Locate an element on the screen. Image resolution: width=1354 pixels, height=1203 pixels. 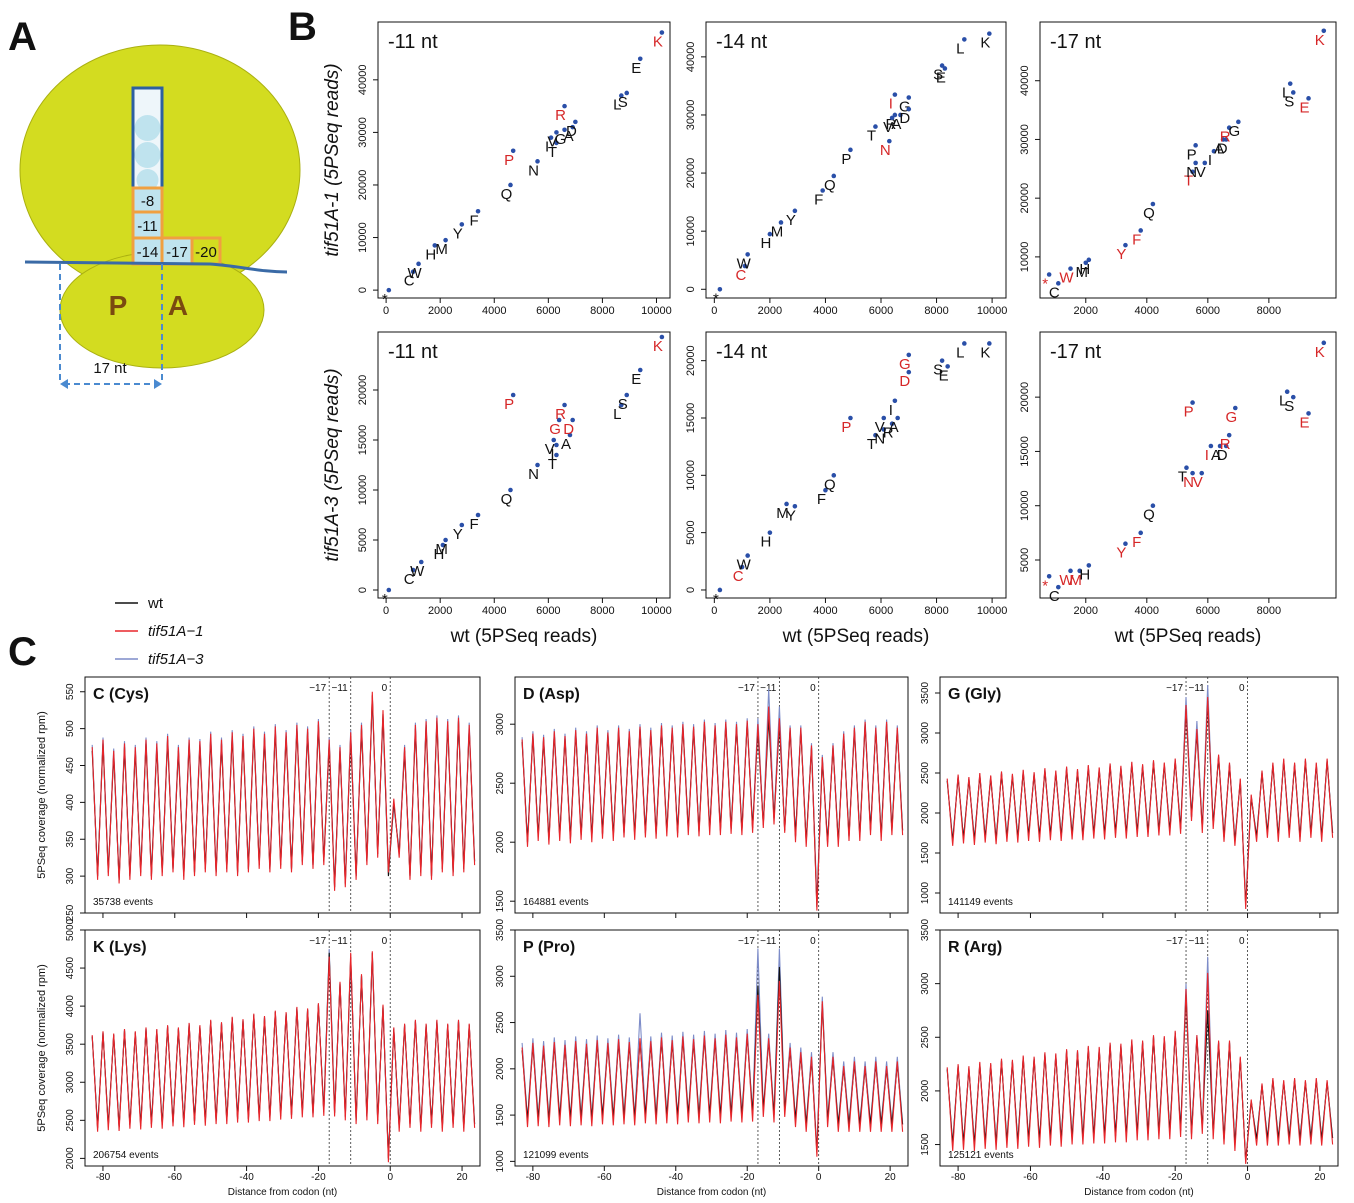
point-label: I is located at coordinates (552, 454).